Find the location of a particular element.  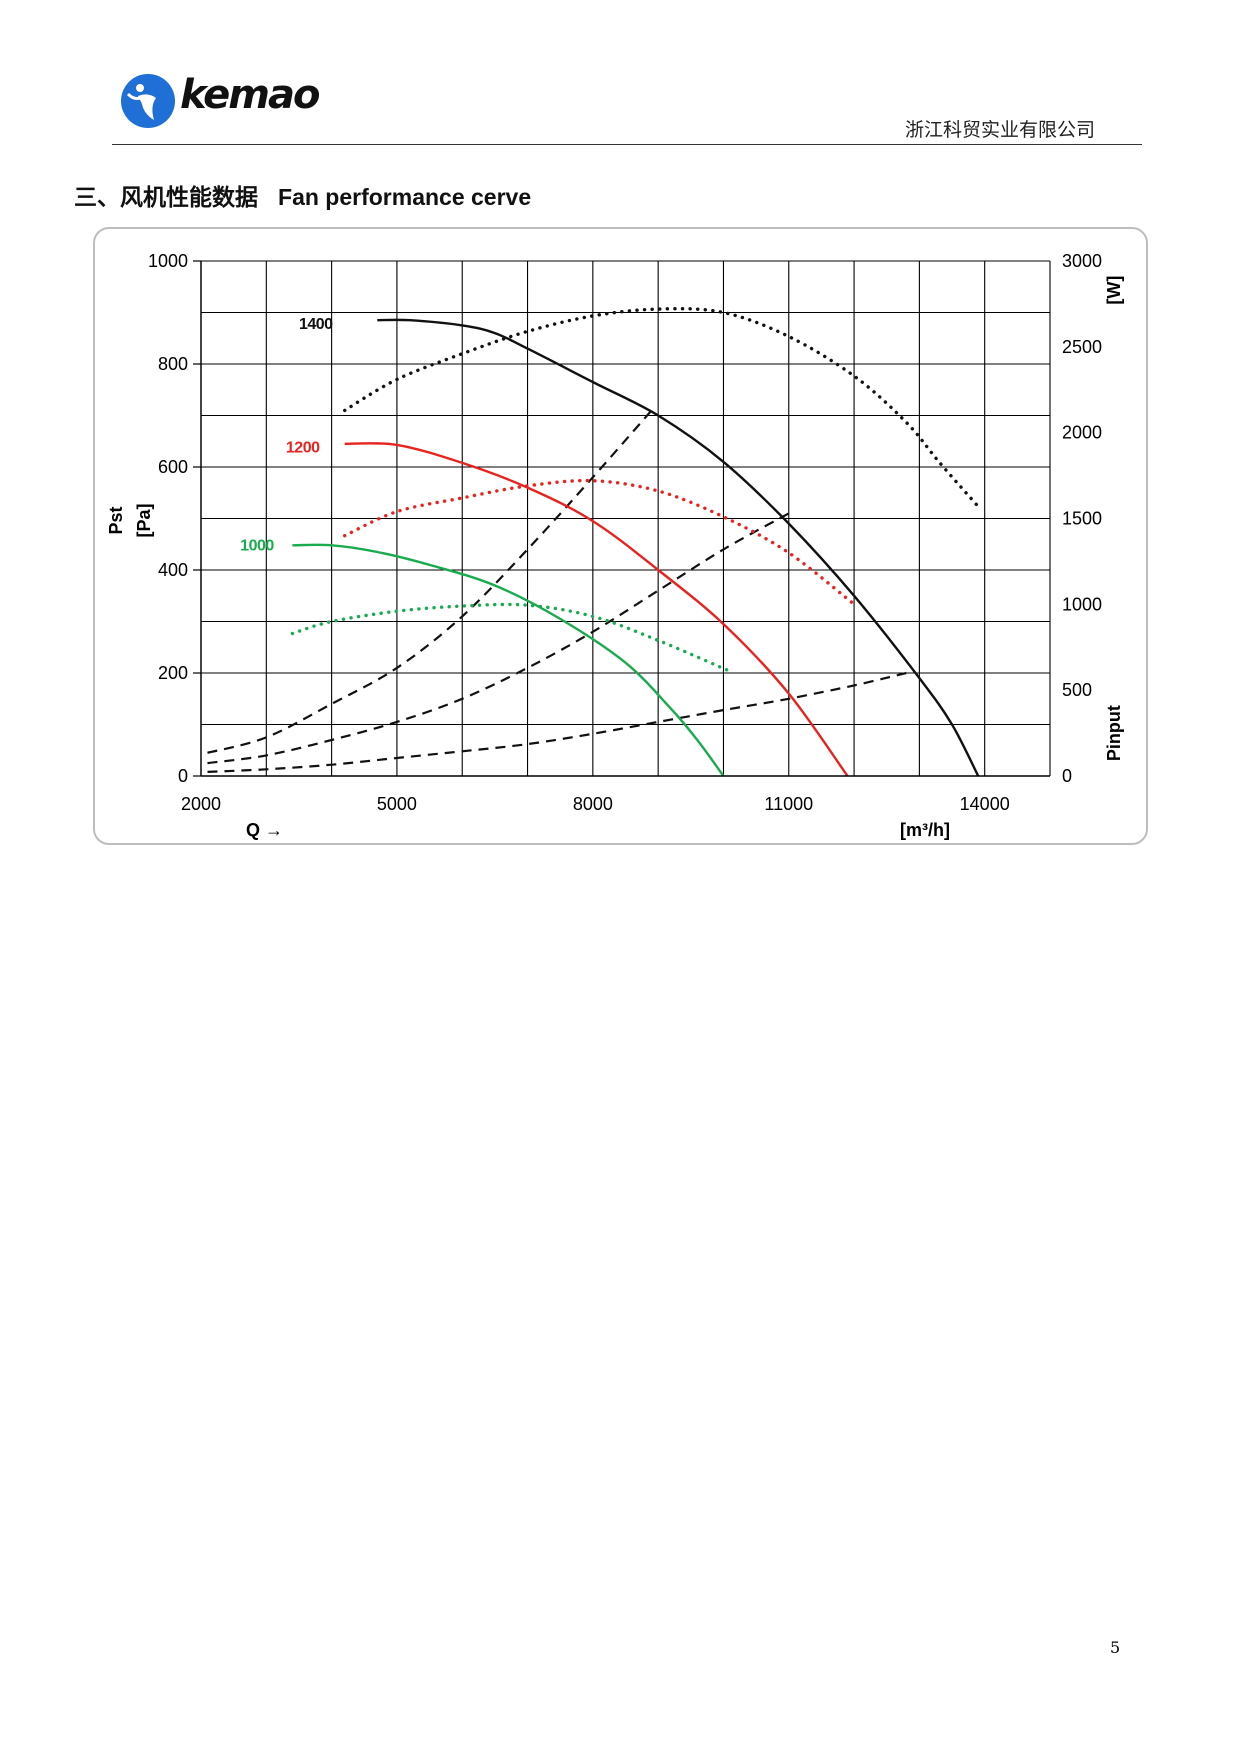

header-divider is located at coordinates (627, 144).